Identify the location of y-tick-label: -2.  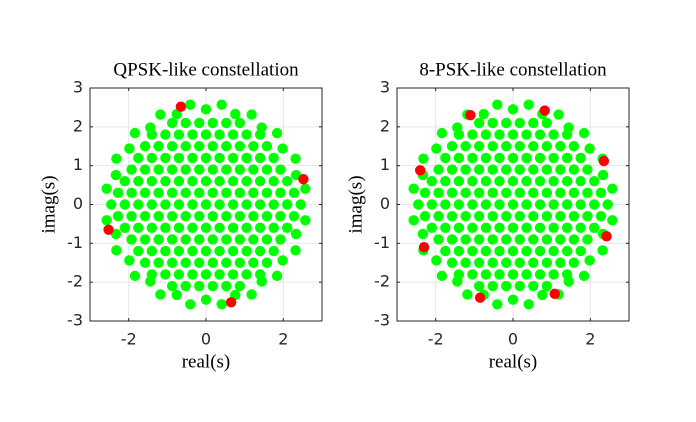
(382, 281).